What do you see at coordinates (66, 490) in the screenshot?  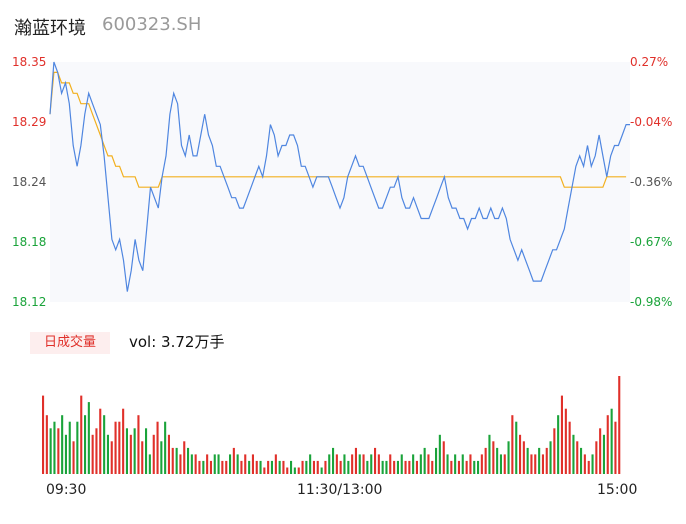 I see `x-tick-open: 09:30` at bounding box center [66, 490].